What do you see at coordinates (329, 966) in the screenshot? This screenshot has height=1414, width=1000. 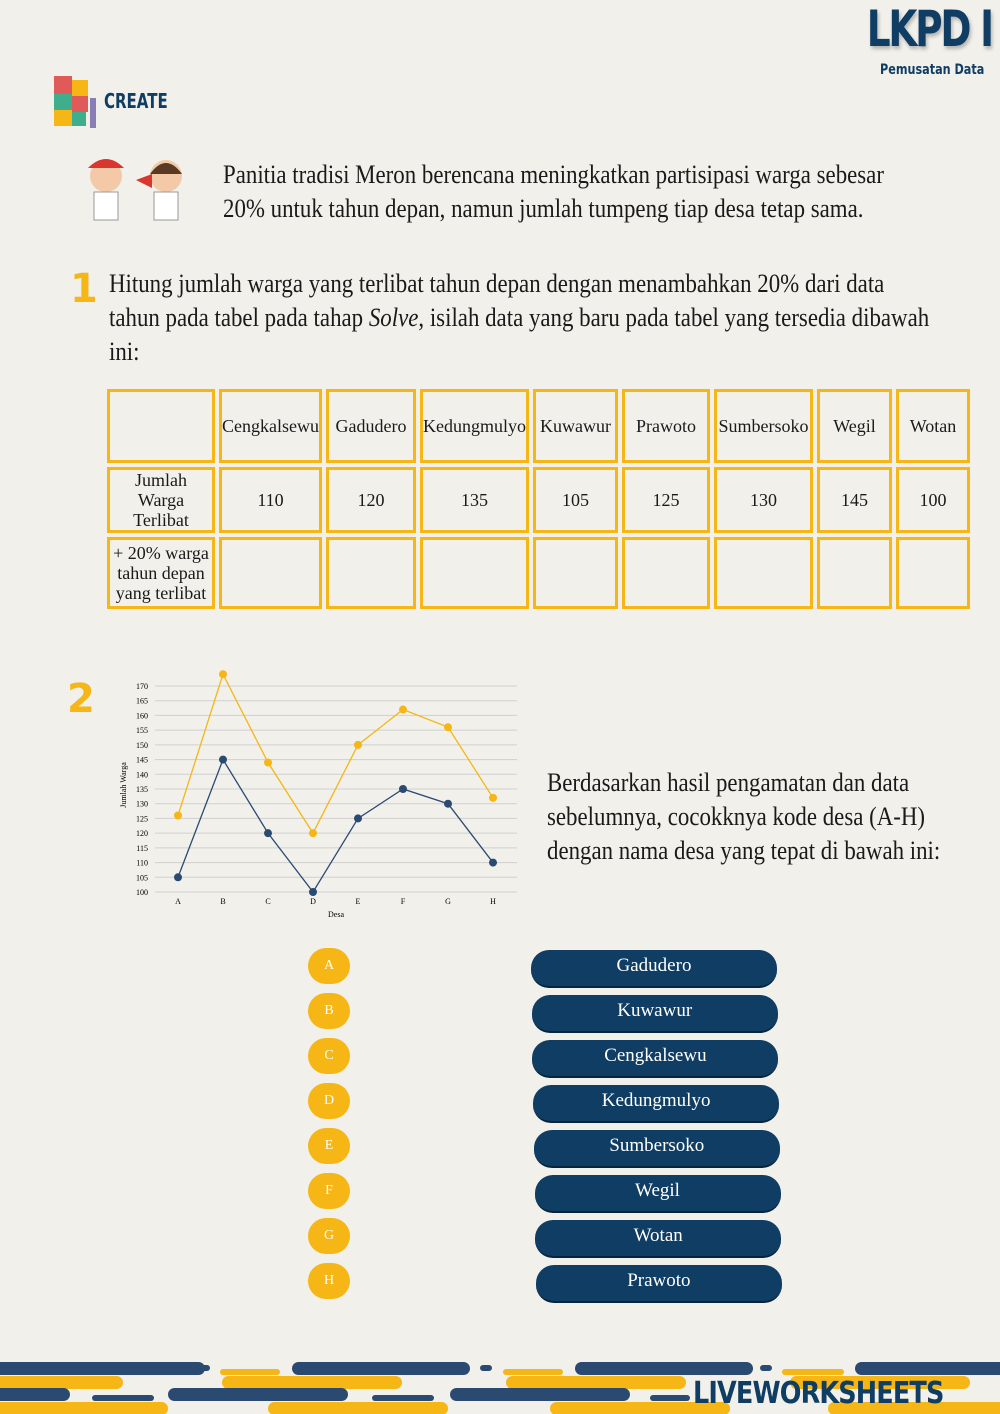 I see `code-a-button: A` at bounding box center [329, 966].